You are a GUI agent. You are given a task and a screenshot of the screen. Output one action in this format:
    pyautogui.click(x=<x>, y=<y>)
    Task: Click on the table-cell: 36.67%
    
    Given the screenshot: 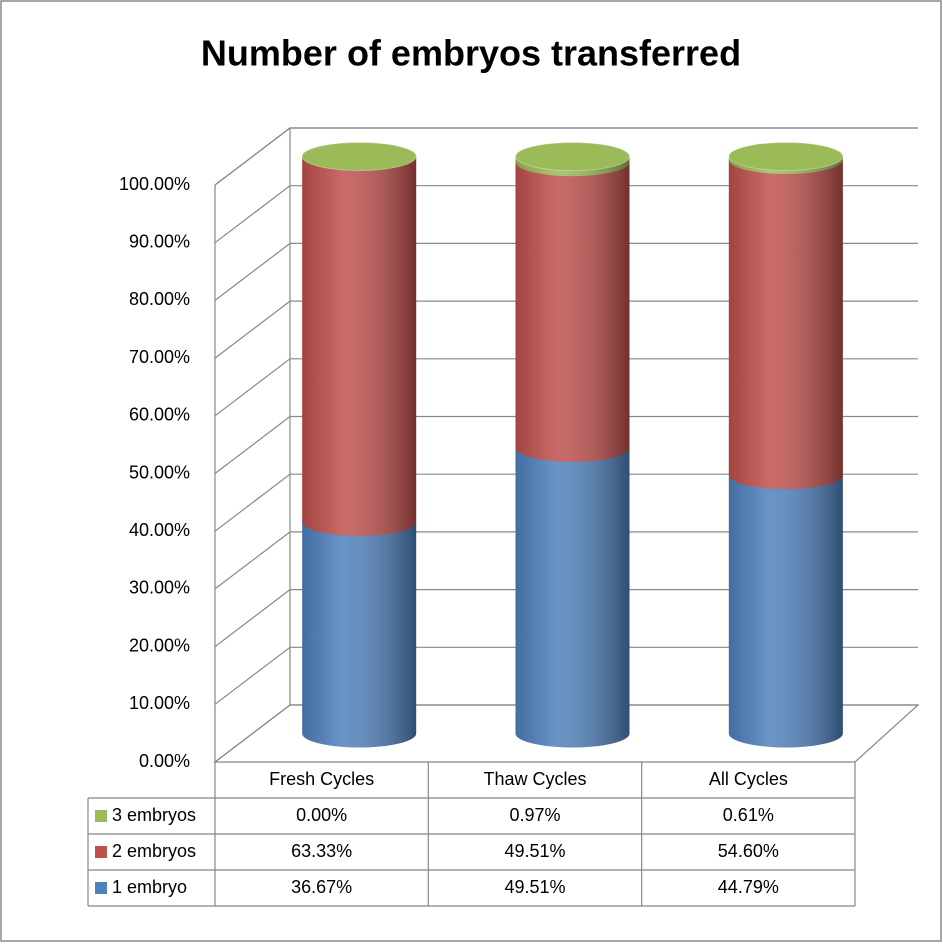 What is the action you would take?
    pyautogui.click(x=321, y=887)
    